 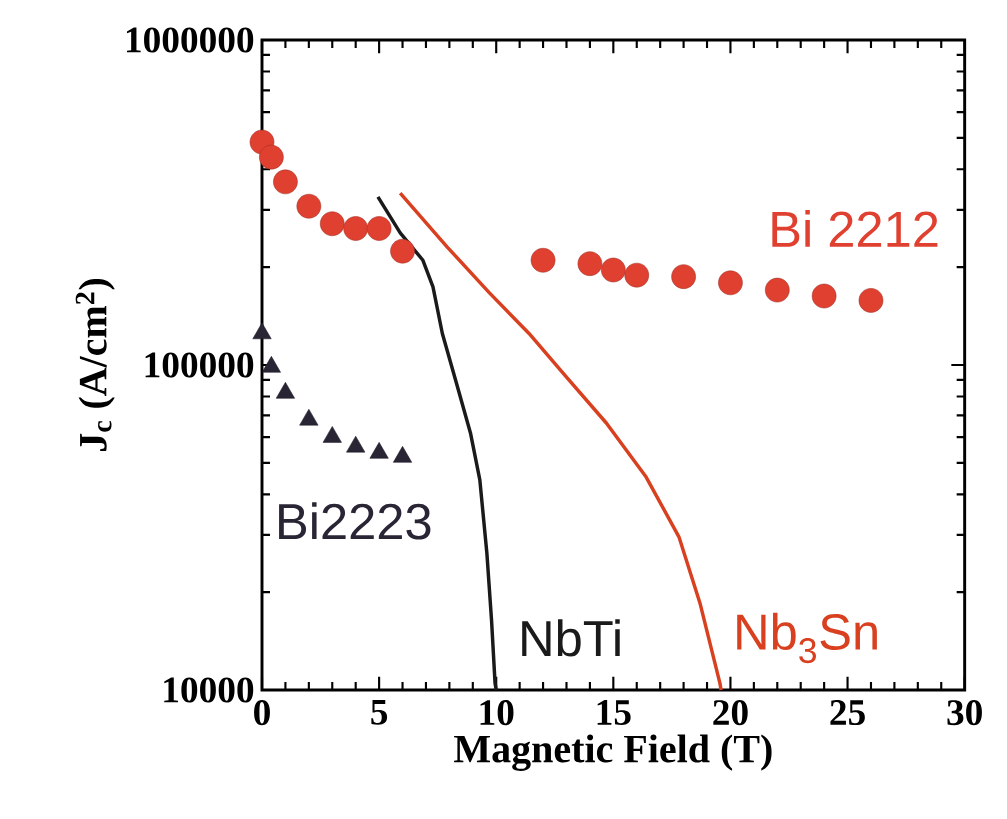 What do you see at coordinates (964, 713) in the screenshot?
I see `x-tick-label: 30` at bounding box center [964, 713].